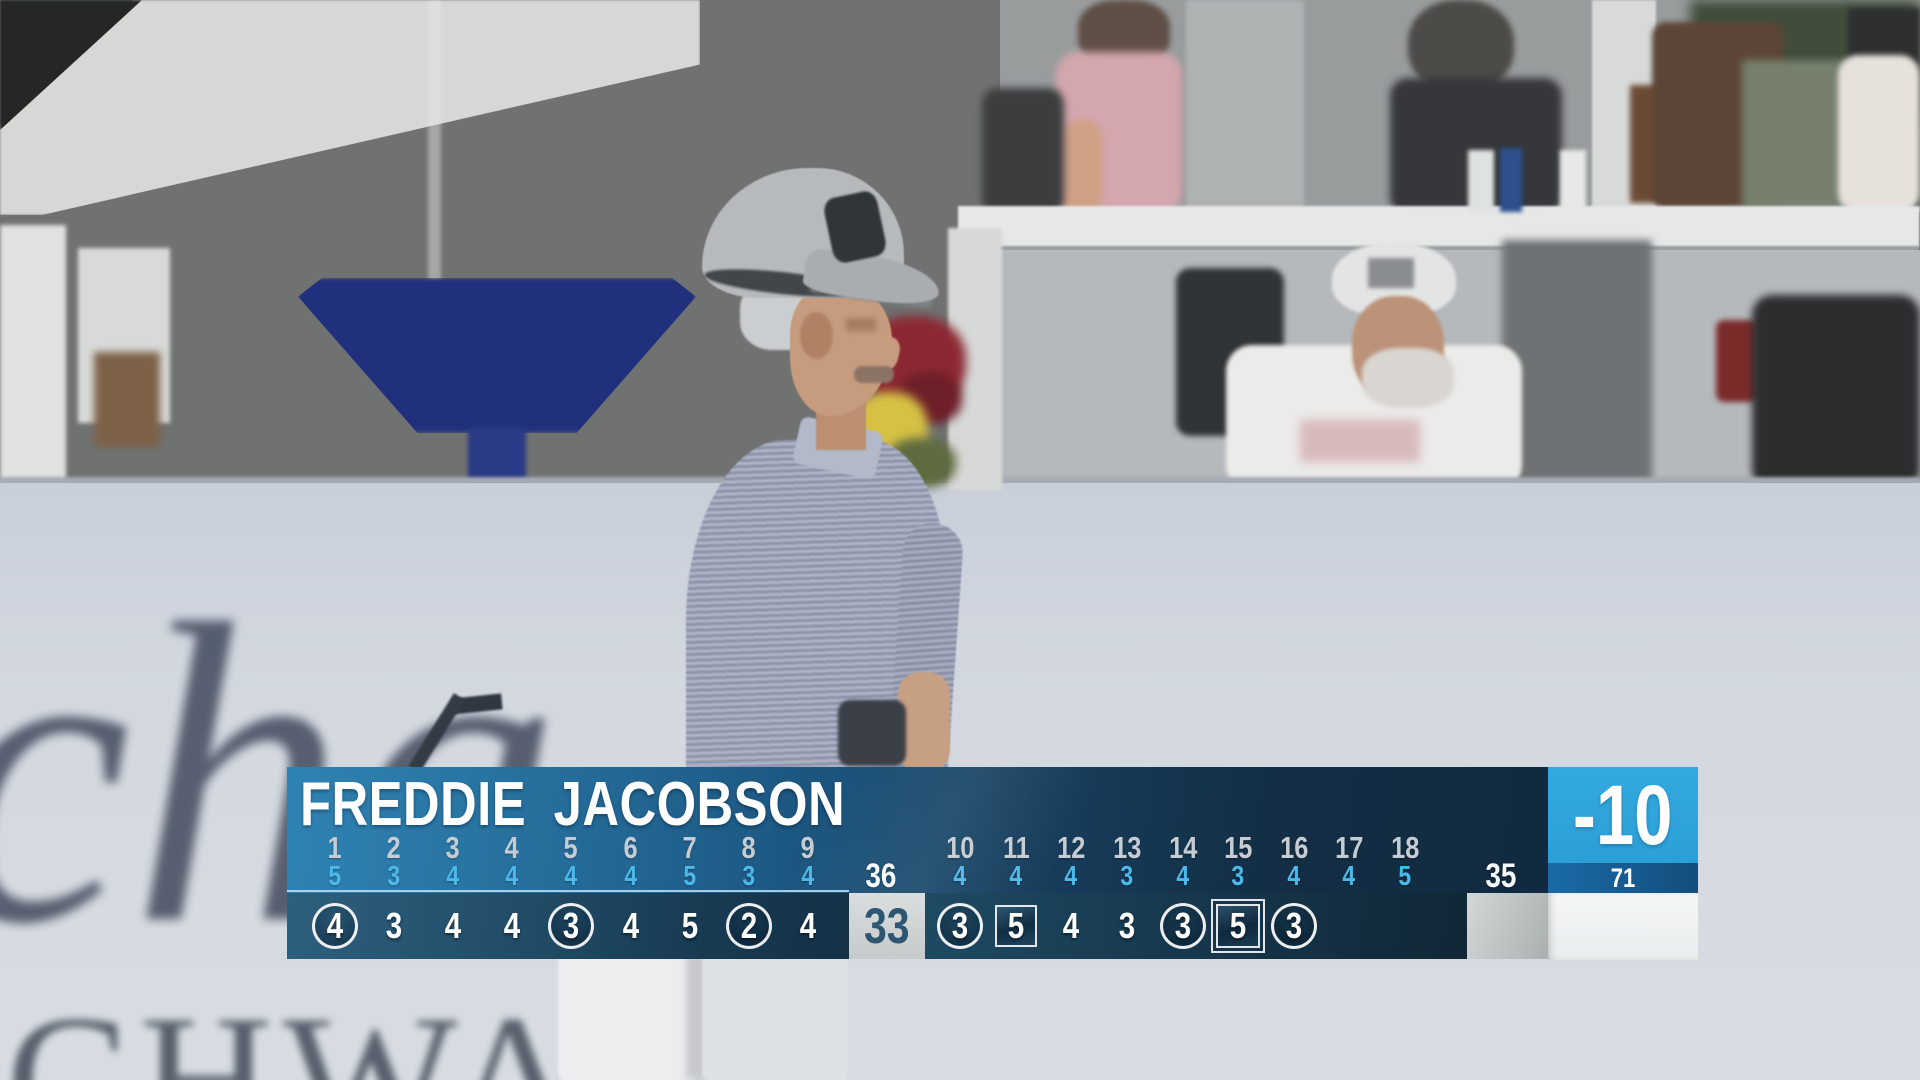  I want to click on par-hole-16: 4, so click(1294, 875).